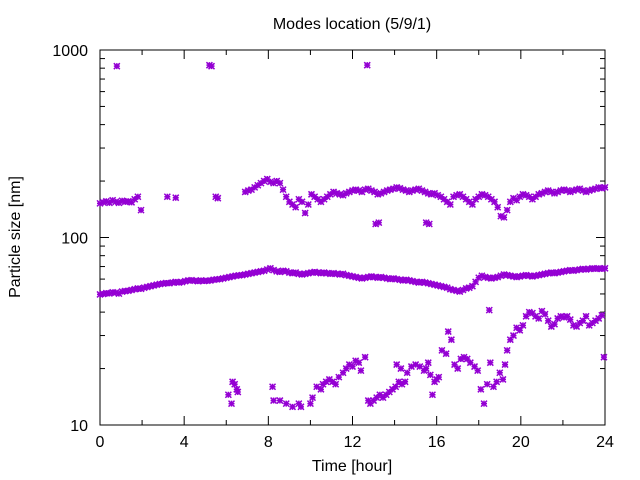 The image size is (640, 480). Describe the element at coordinates (352, 24) in the screenshot. I see `chart-title: Modes location (5/9/1)` at that location.